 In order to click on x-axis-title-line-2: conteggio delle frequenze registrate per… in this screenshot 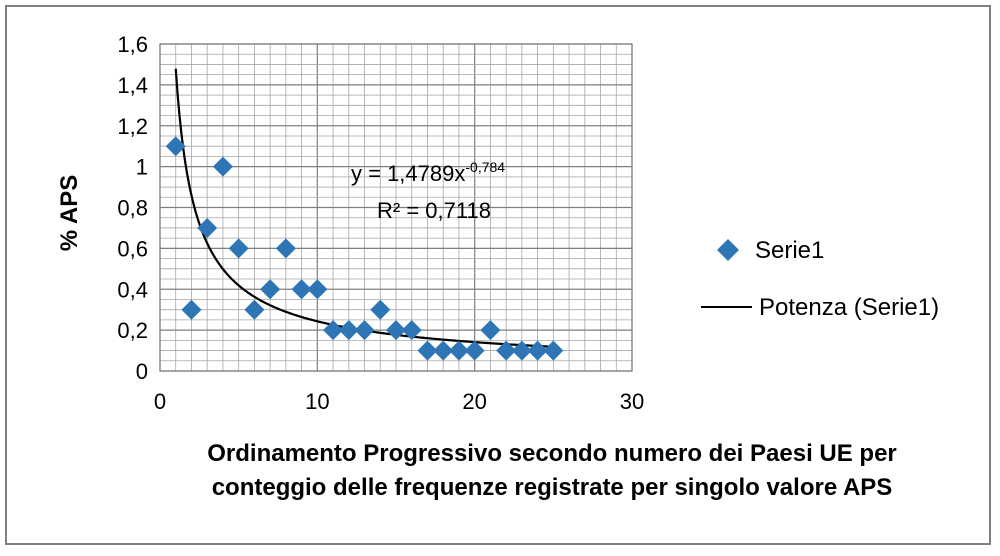, I will do `click(552, 487)`.